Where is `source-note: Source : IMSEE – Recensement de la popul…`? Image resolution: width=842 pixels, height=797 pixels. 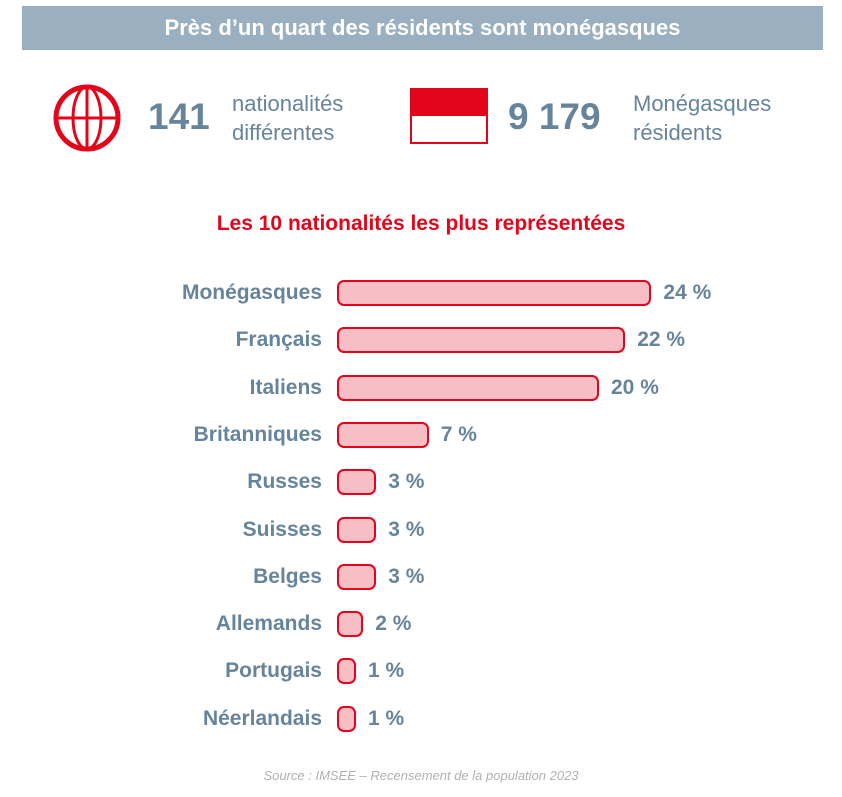
source-note: Source : IMSEE – Recensement de la popul… is located at coordinates (421, 775).